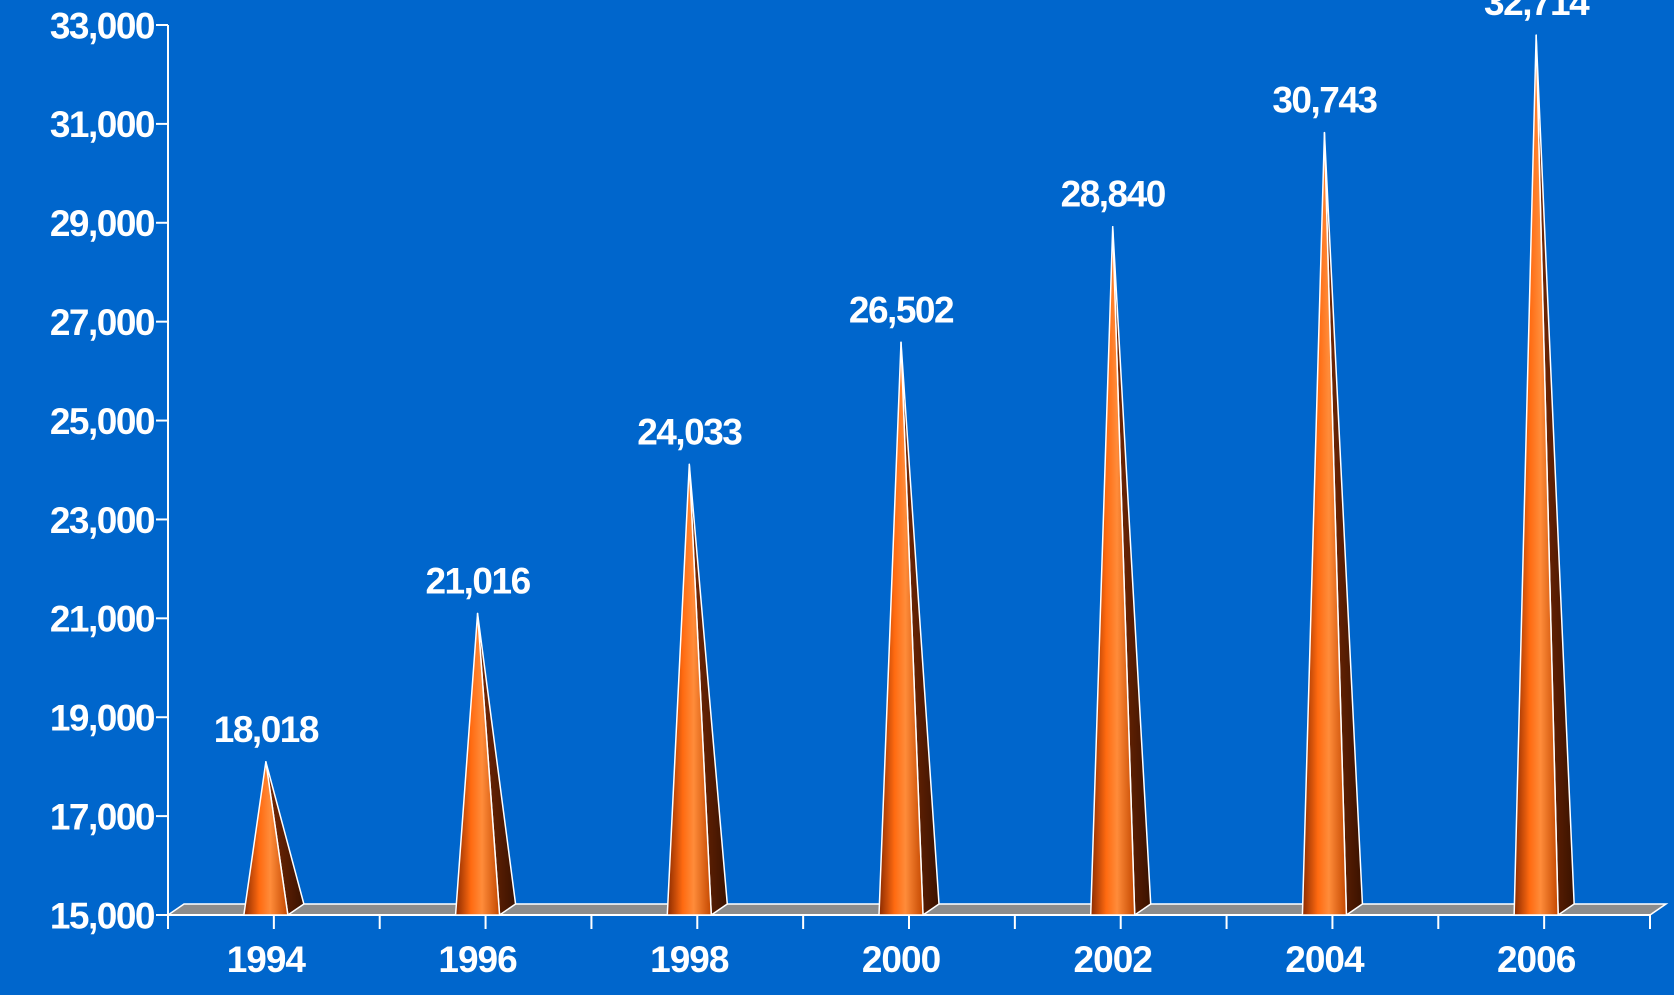  What do you see at coordinates (102, 915) in the screenshot?
I see `y-tick-label: 15,000` at bounding box center [102, 915].